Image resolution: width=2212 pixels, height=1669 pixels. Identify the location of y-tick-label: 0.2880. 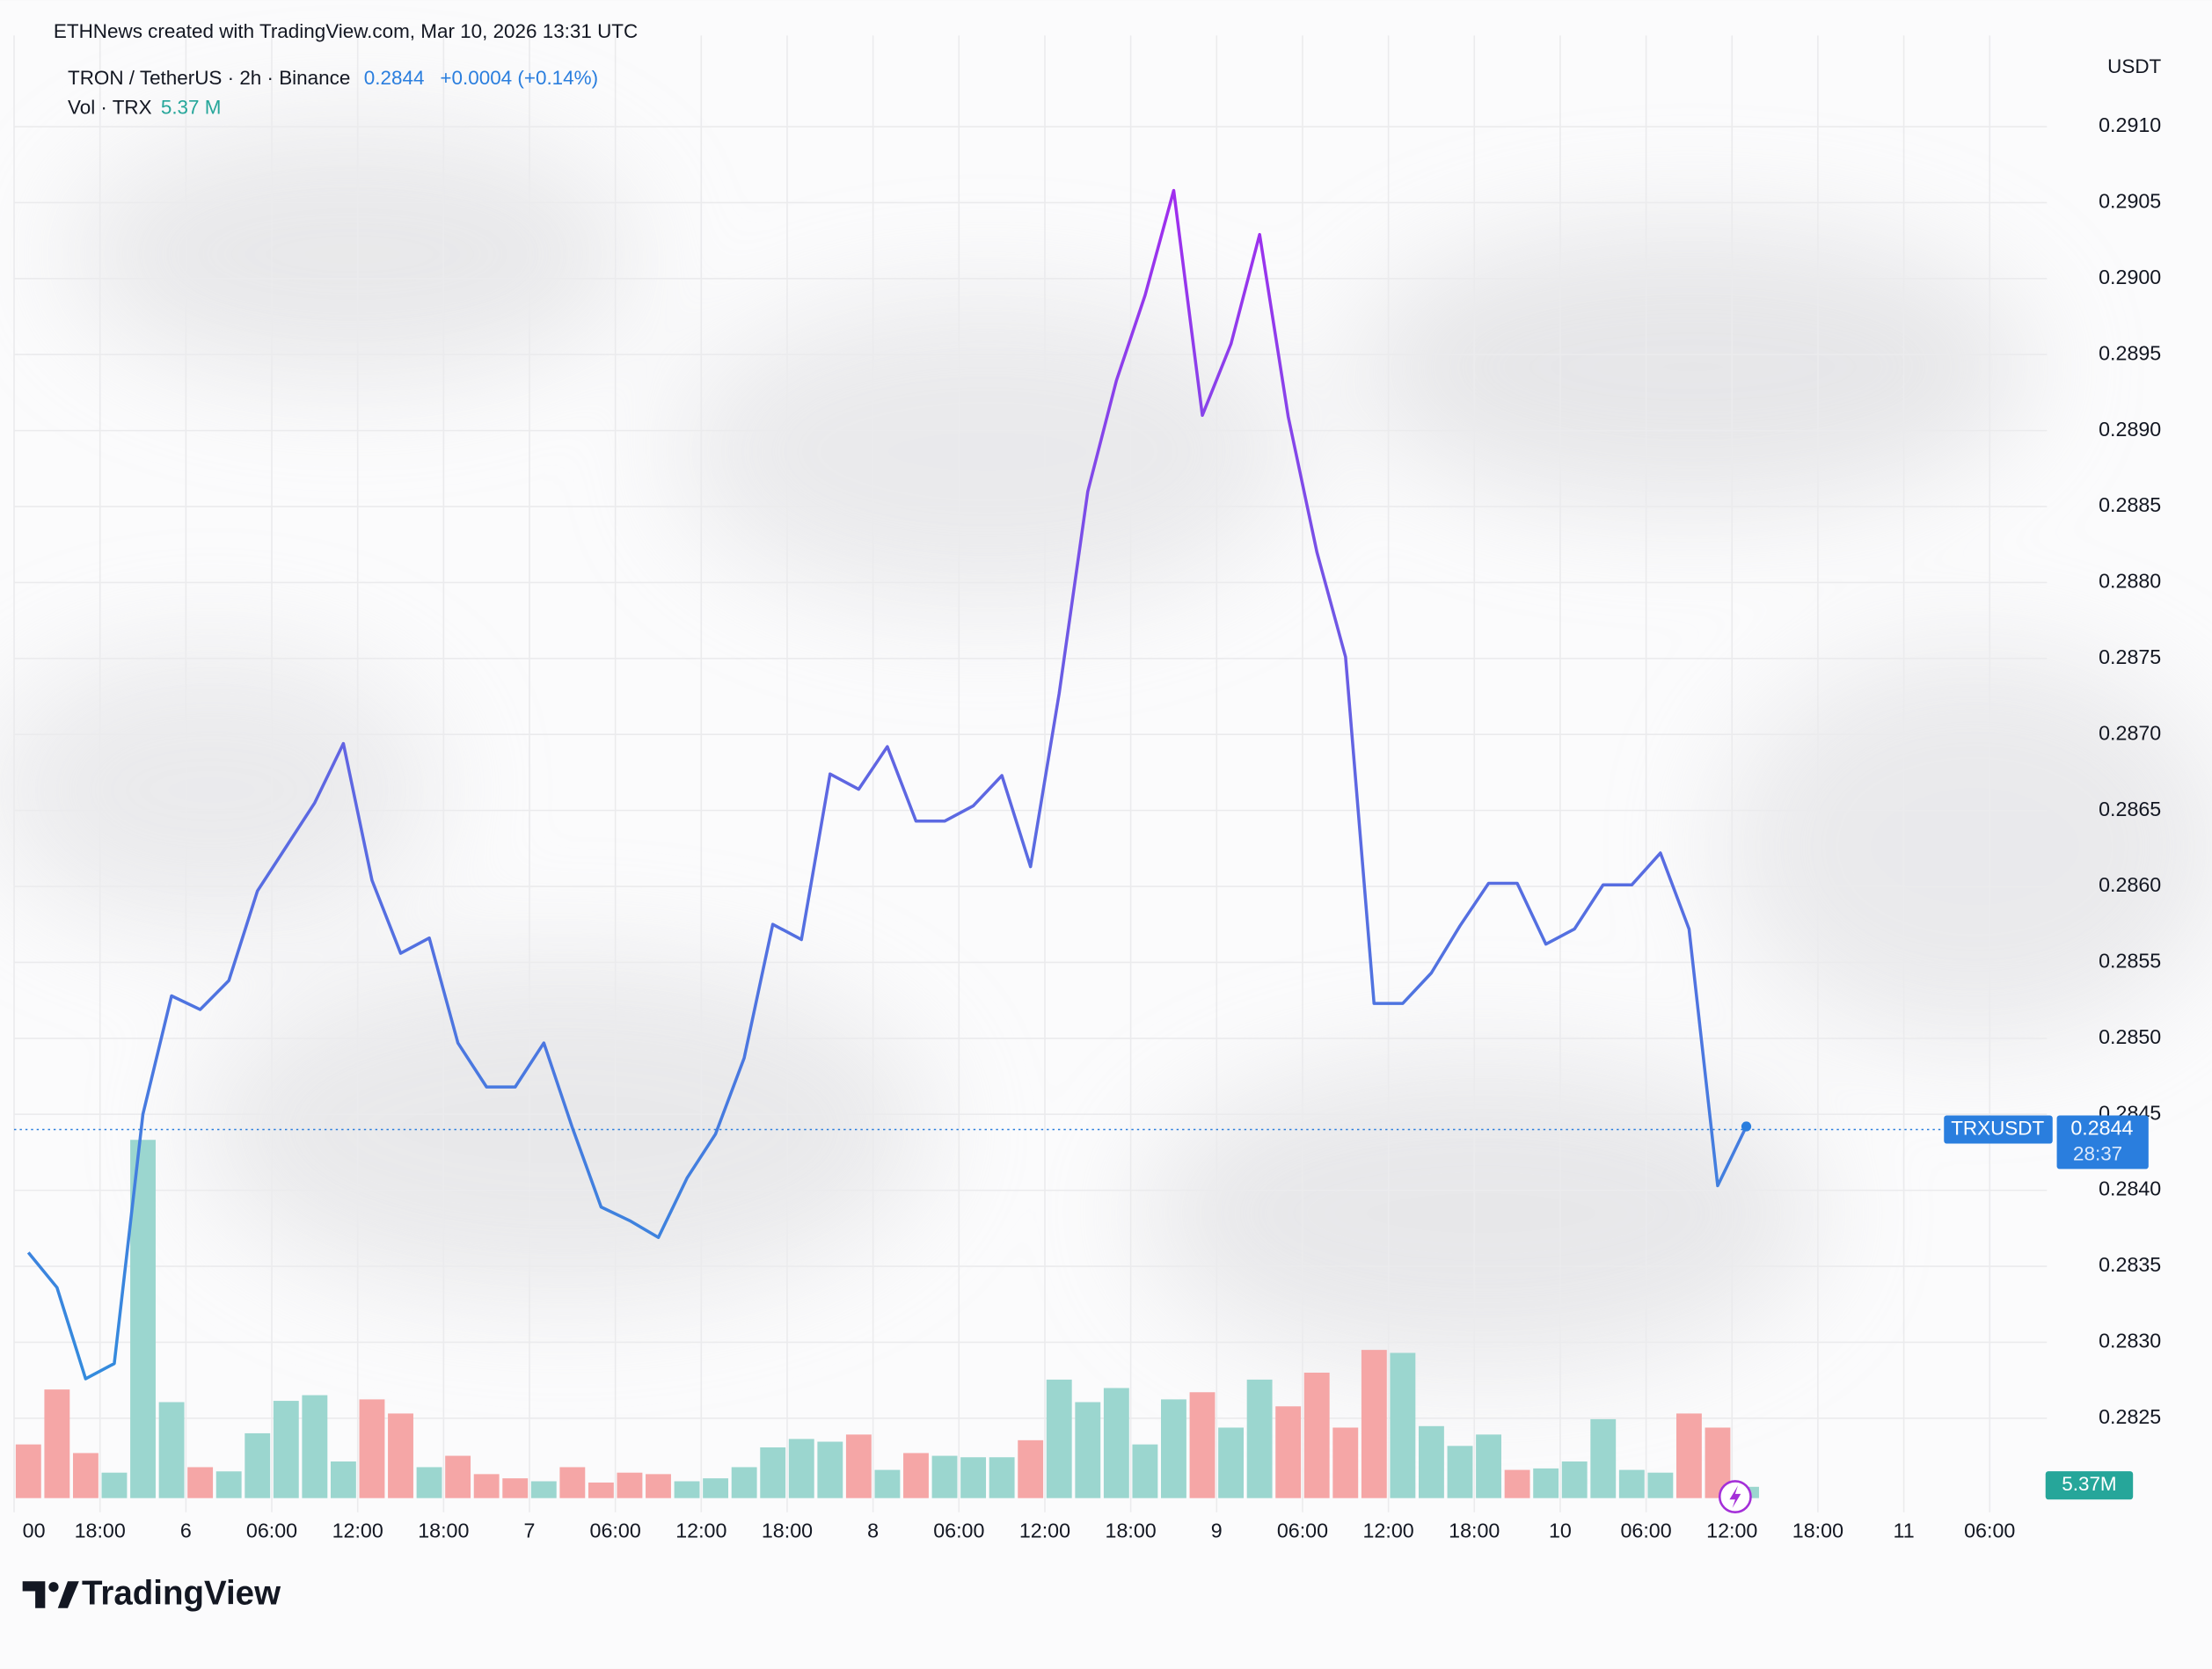
(2130, 582).